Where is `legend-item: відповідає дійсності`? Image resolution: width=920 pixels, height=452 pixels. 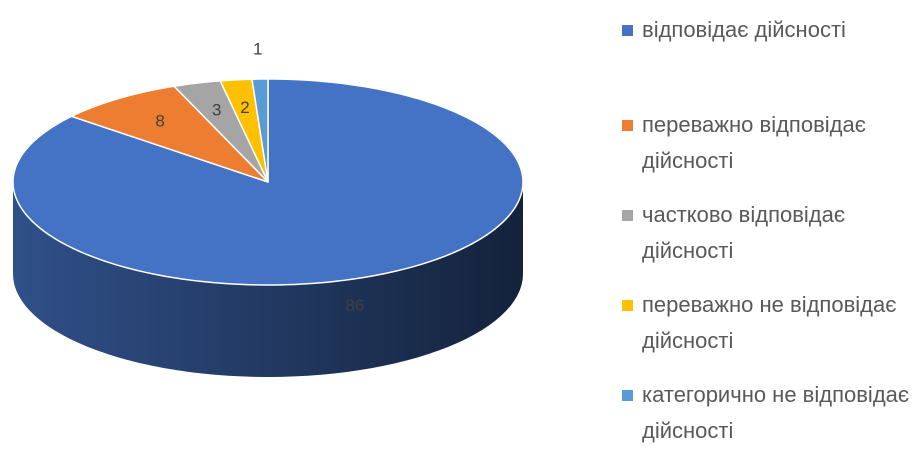 legend-item: відповідає дійсності is located at coordinates (770, 30).